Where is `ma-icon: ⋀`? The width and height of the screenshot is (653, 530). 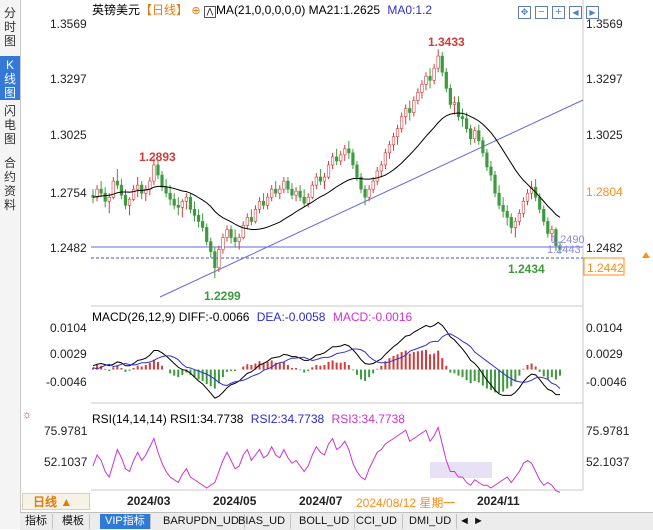 ma-icon: ⋀ is located at coordinates (209, 12).